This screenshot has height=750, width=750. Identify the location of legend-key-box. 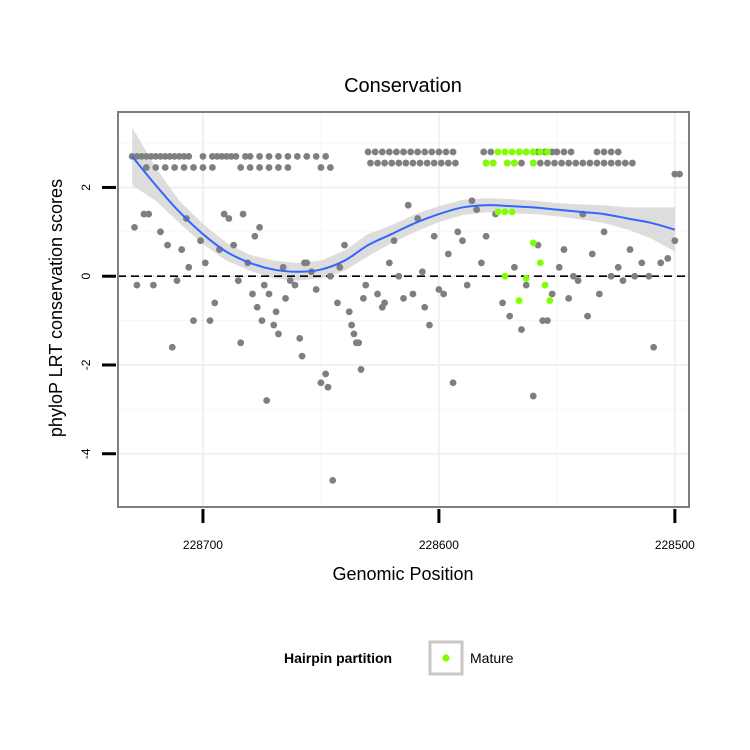
(446, 658).